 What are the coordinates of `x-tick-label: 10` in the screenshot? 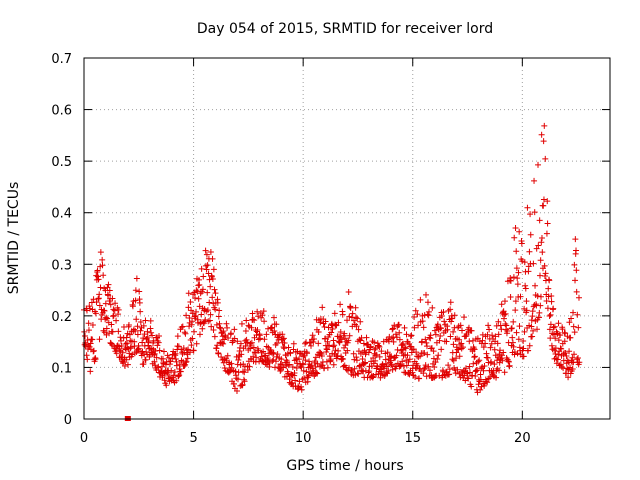 It's located at (303, 438).